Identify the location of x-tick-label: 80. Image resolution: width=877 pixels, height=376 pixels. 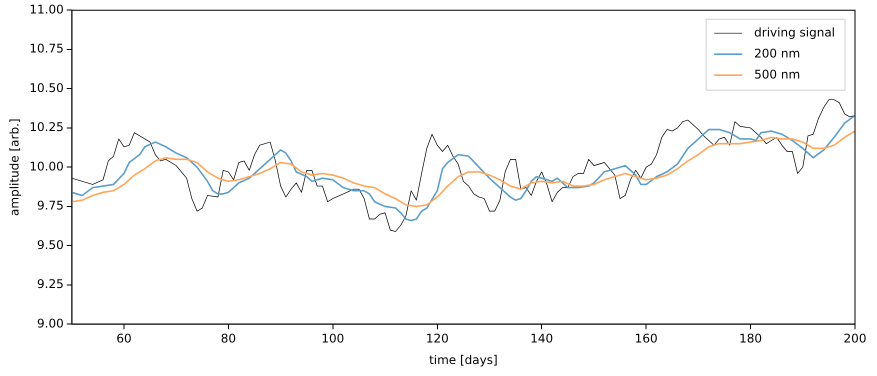
(228, 339).